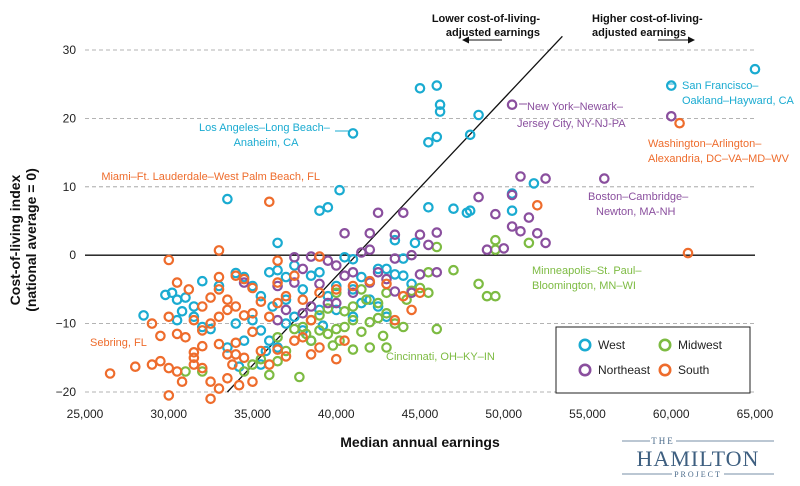 Image resolution: width=800 pixels, height=486 pixels. I want to click on lower-arrow-label-line2: adjusted earnings, so click(493, 33).